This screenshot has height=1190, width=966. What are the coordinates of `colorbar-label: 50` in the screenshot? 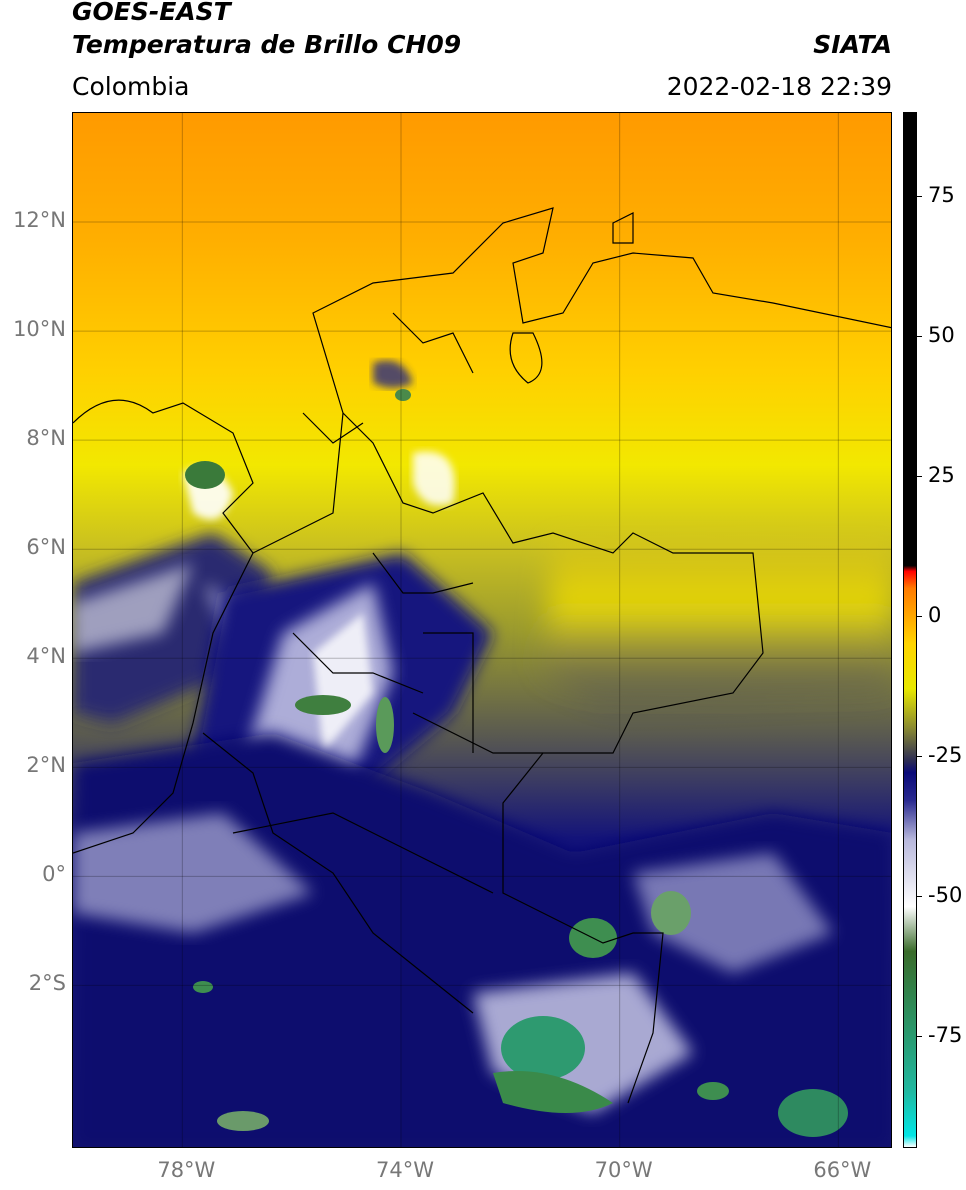 It's located at (941, 335).